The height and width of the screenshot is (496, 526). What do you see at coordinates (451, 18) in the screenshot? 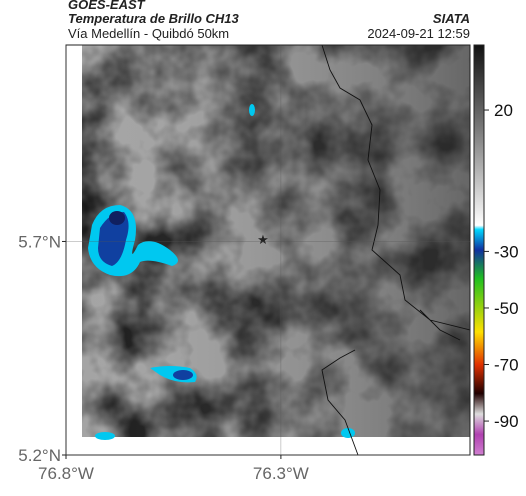
I see `source: SIATA` at bounding box center [451, 18].